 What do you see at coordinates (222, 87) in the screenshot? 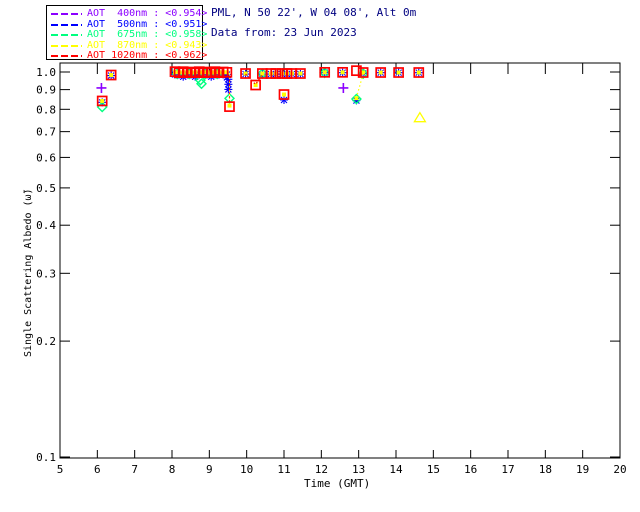
I see `series-aot-400nm` at bounding box center [222, 87].